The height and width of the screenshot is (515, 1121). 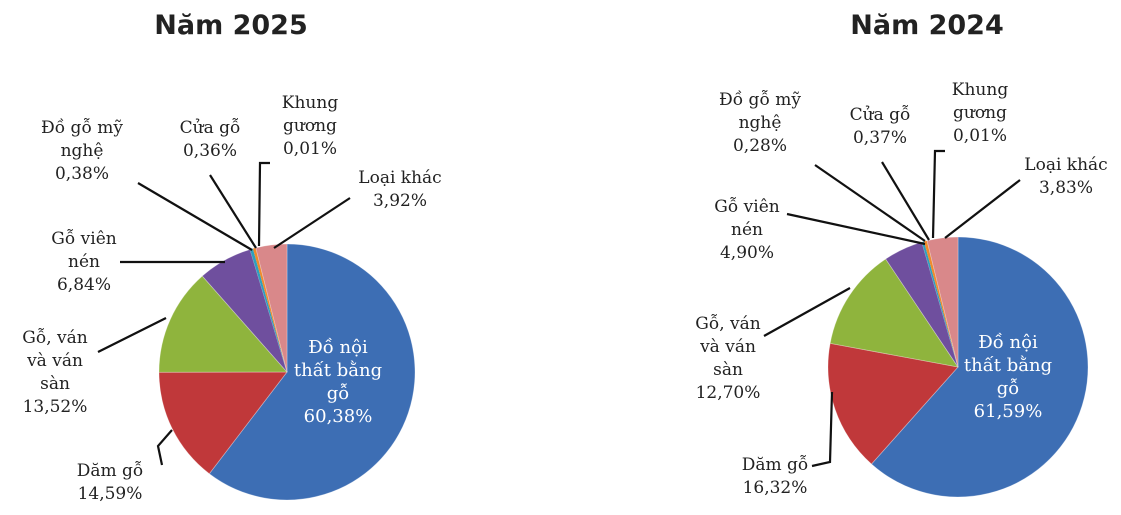 I want to click on slice-value-do-go-my-nghe: 0,38%, so click(x=82, y=174).